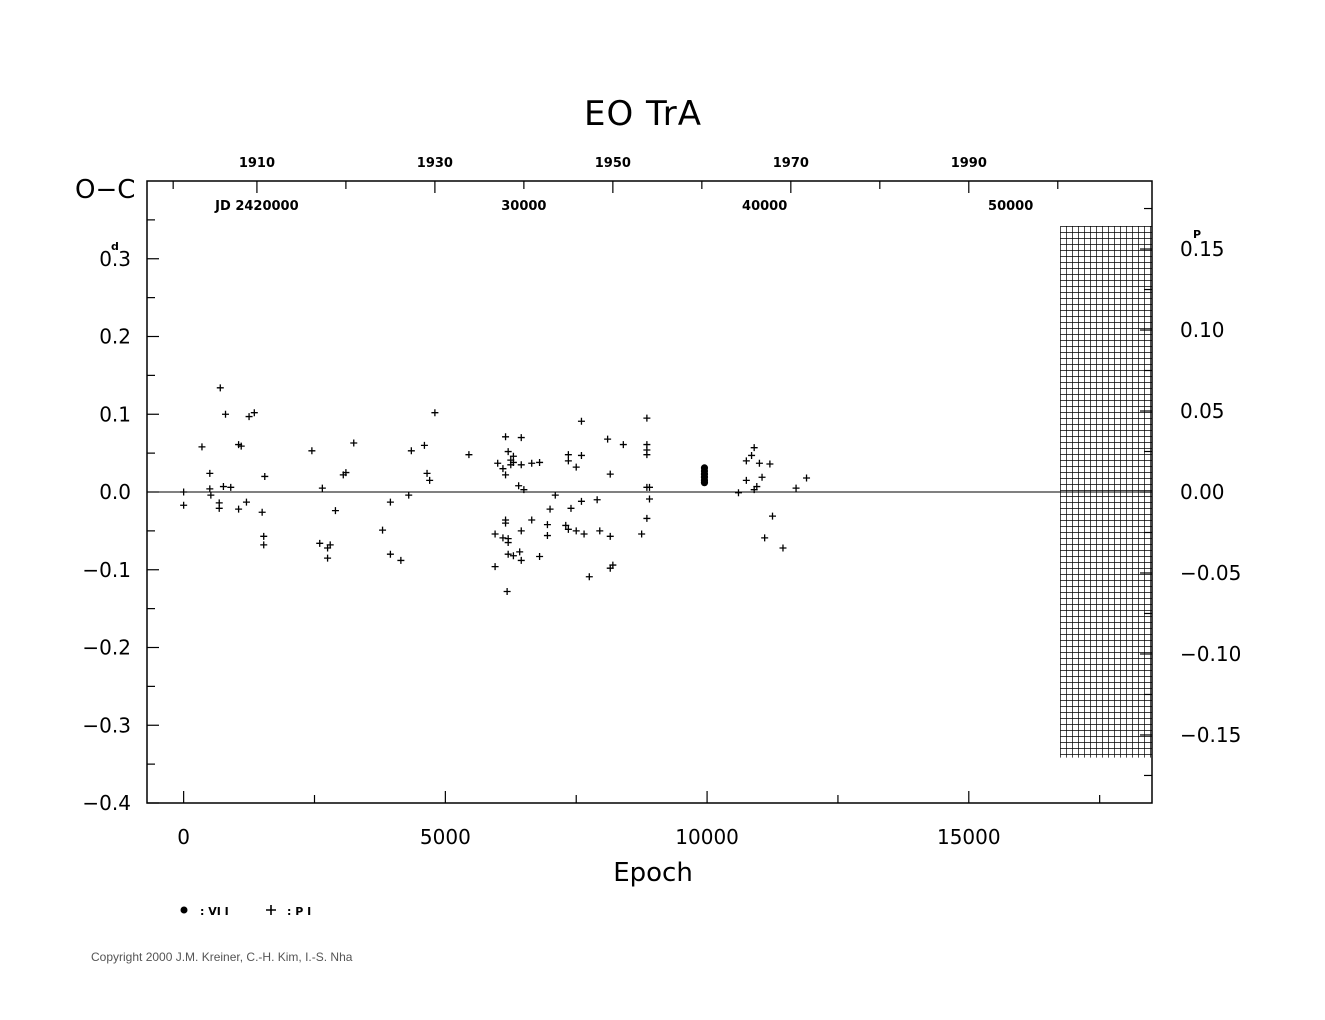  I want to click on y2-axis-unit: P, so click(1197, 234).